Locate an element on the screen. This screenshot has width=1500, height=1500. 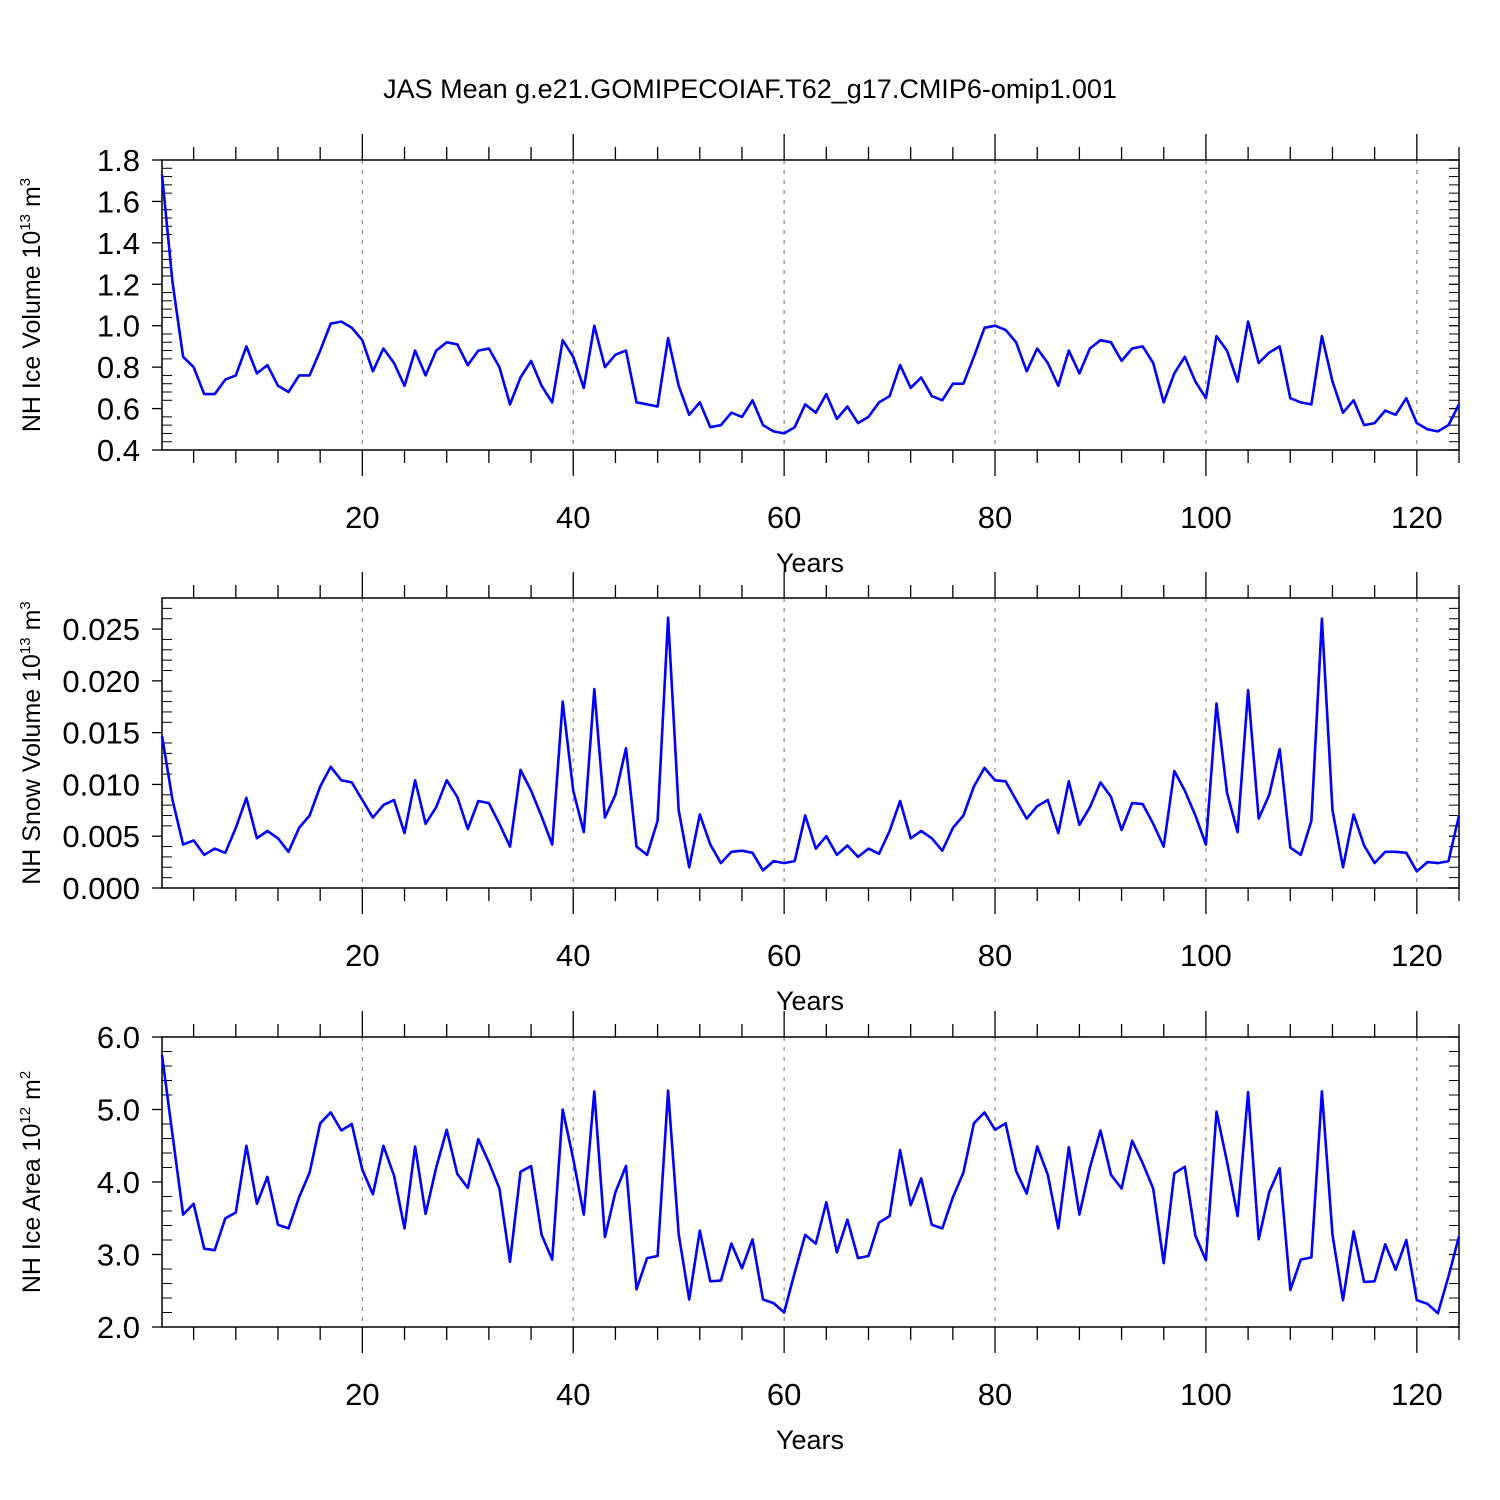
y-axis-label: NH Ice Area 1012 m2 is located at coordinates (31, 1182).